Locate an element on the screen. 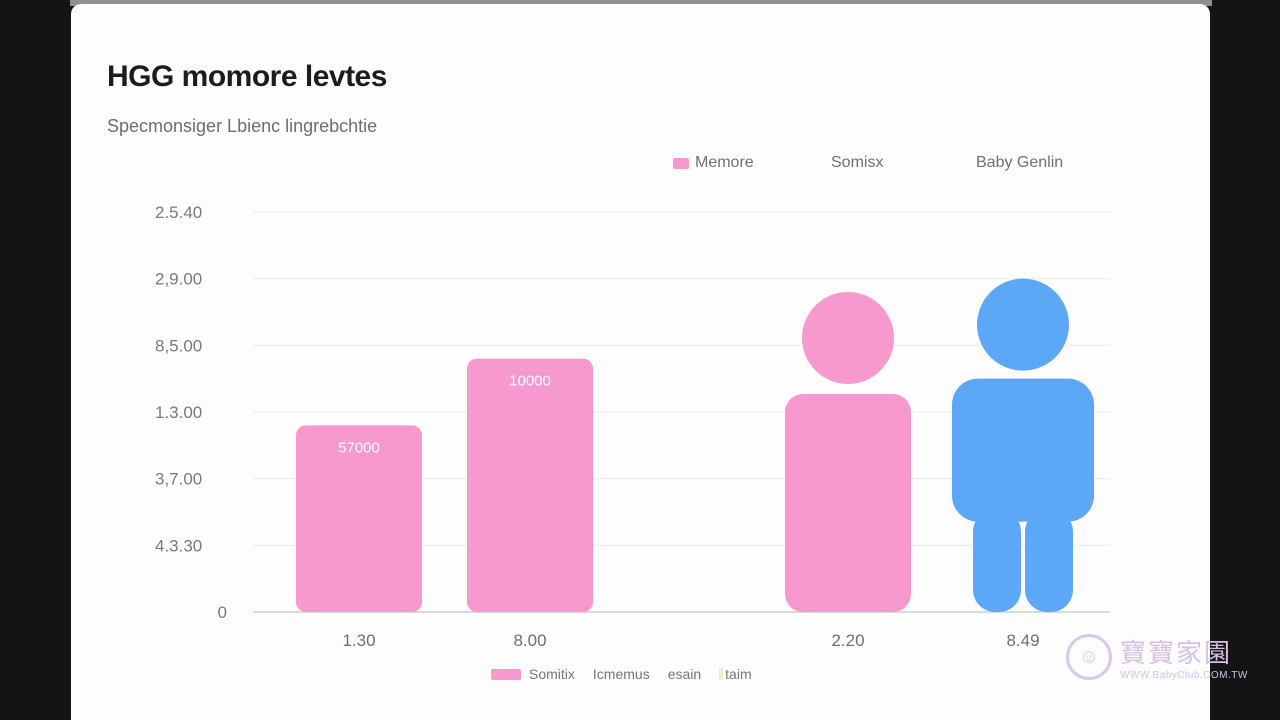 This screenshot has width=1280, height=720. window-top-strip is located at coordinates (641, 3).